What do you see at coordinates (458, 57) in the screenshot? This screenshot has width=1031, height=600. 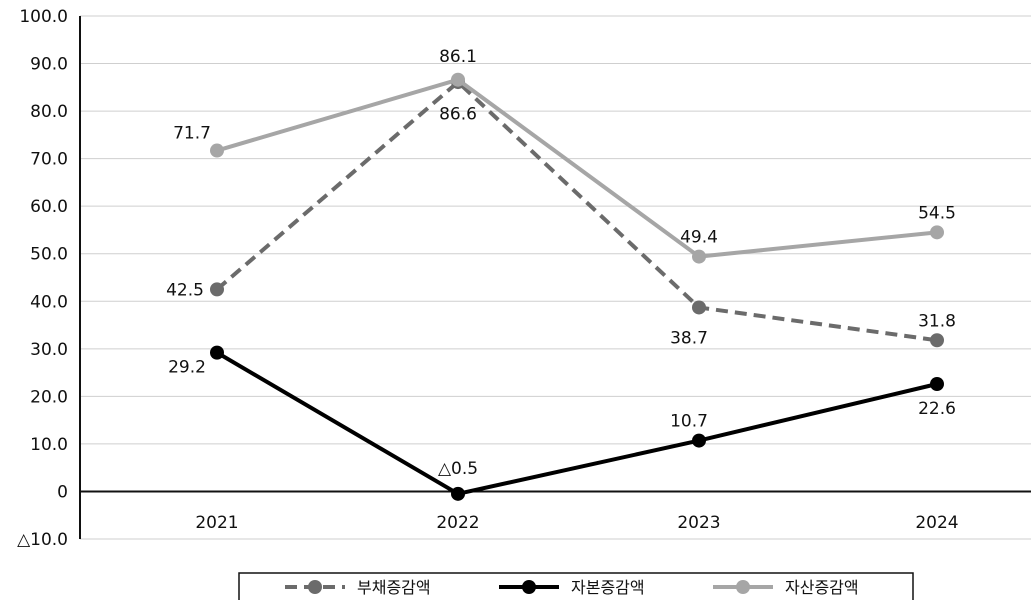 I see `data-label: 86.1` at bounding box center [458, 57].